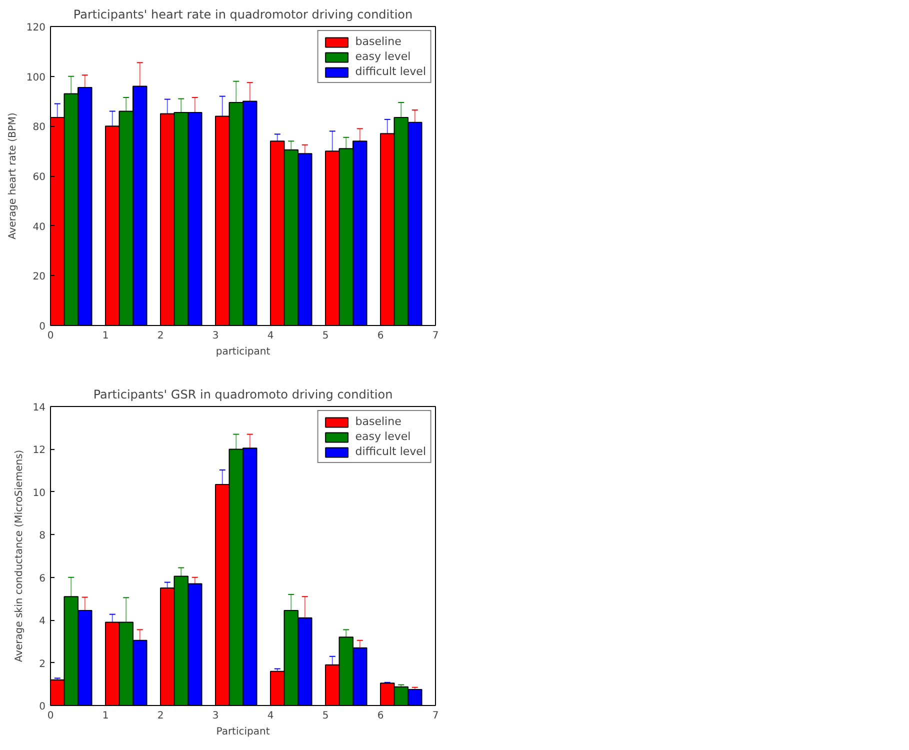 This screenshot has width=909, height=750. What do you see at coordinates (39, 277) in the screenshot?
I see `y-tick-label: 20` at bounding box center [39, 277].